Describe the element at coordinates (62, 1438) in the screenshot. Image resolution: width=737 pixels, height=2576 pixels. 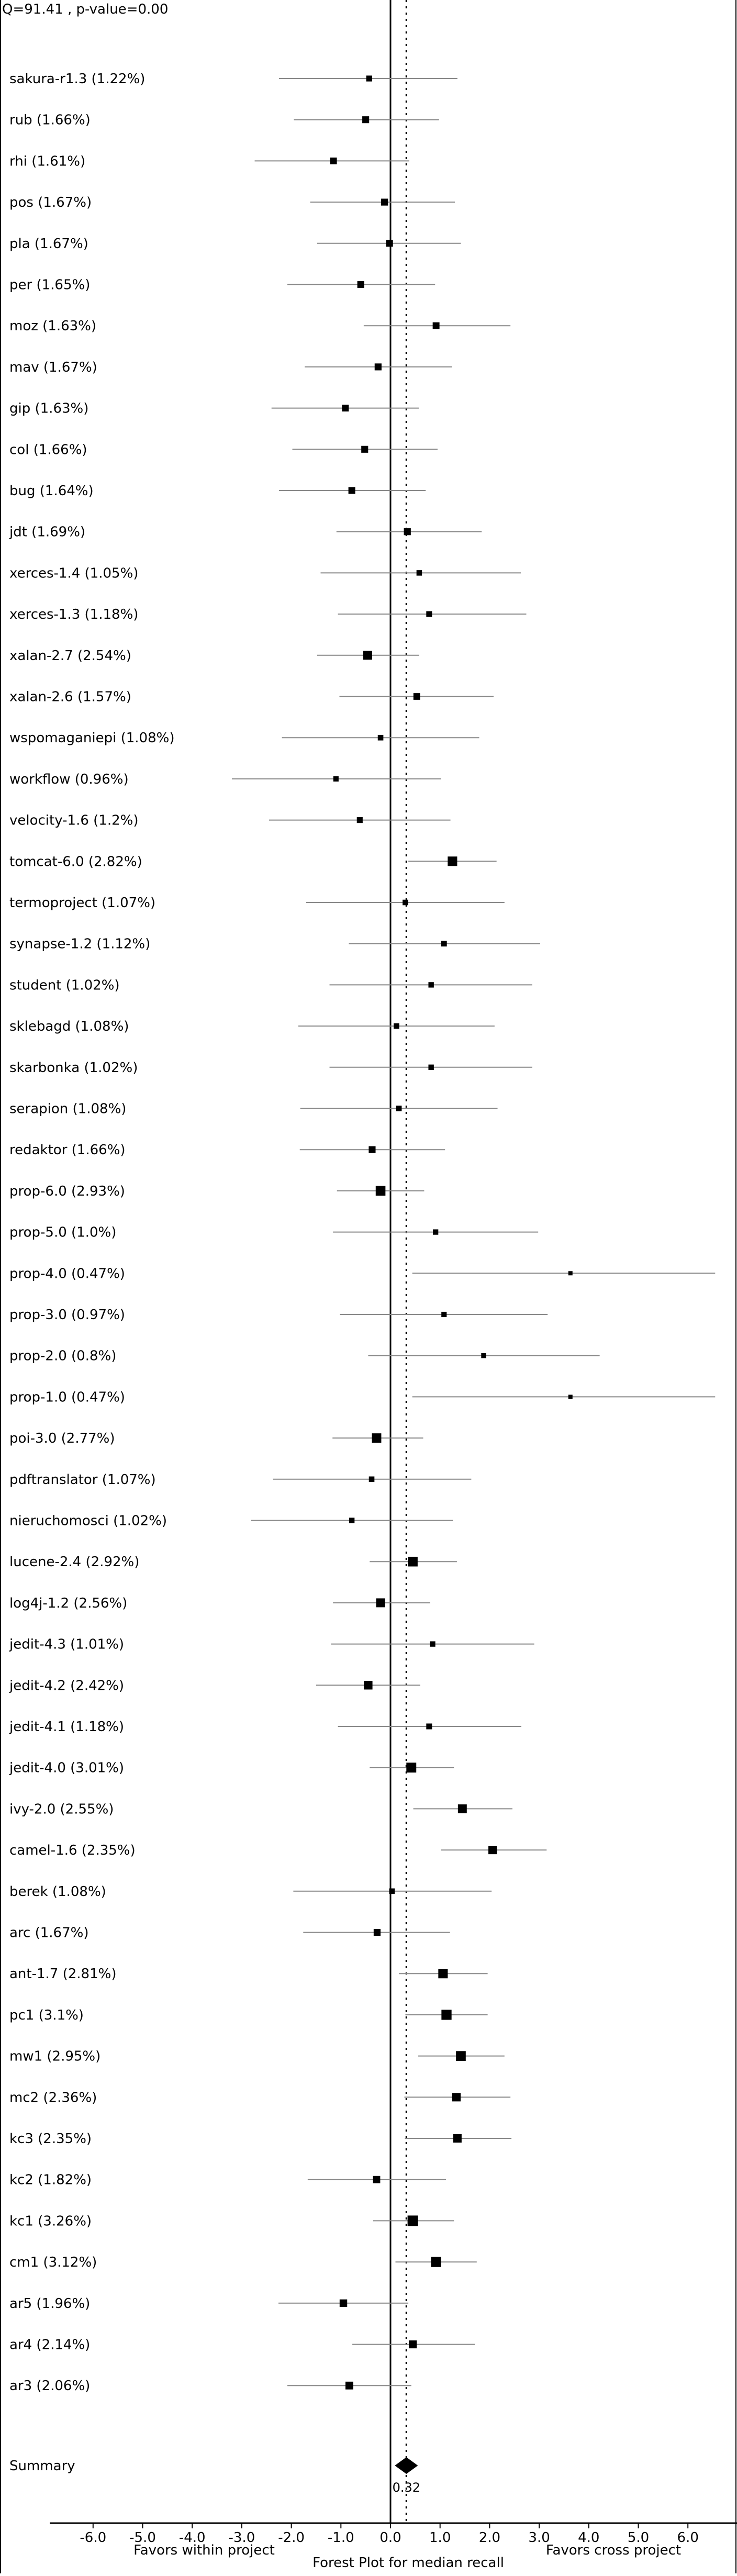
I see `study-label: poi-3.0 (2.77%)` at that location.